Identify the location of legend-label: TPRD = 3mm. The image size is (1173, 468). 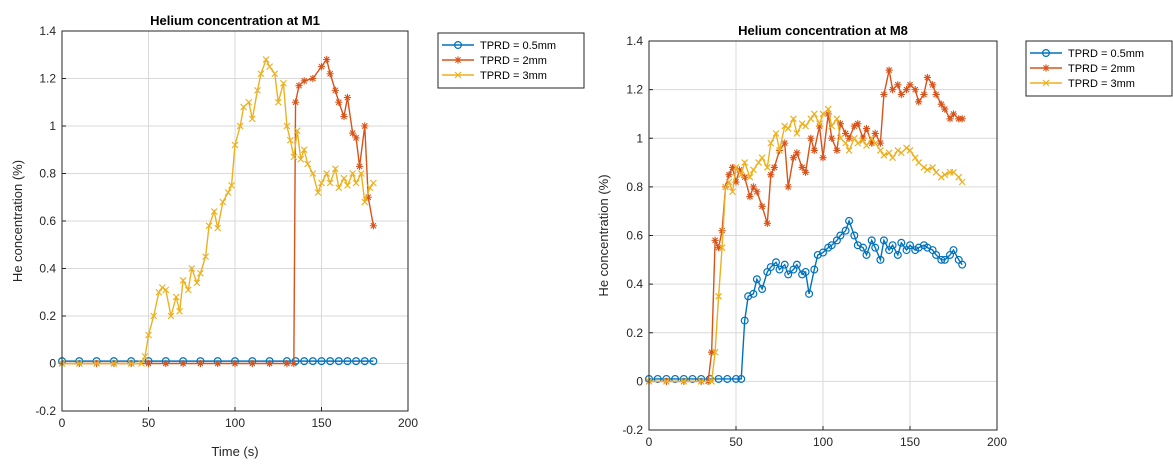
(513, 76).